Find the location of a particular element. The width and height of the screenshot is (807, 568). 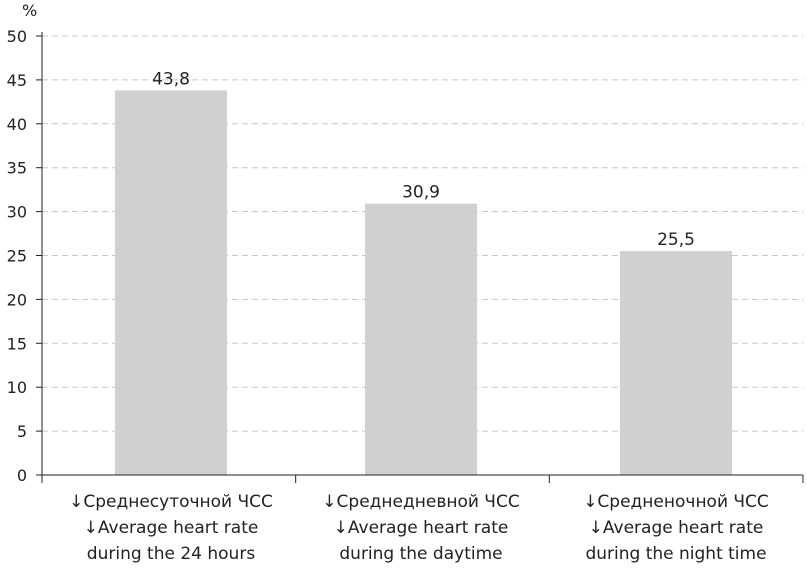

category-label-line: during the daytime is located at coordinates (420, 554).